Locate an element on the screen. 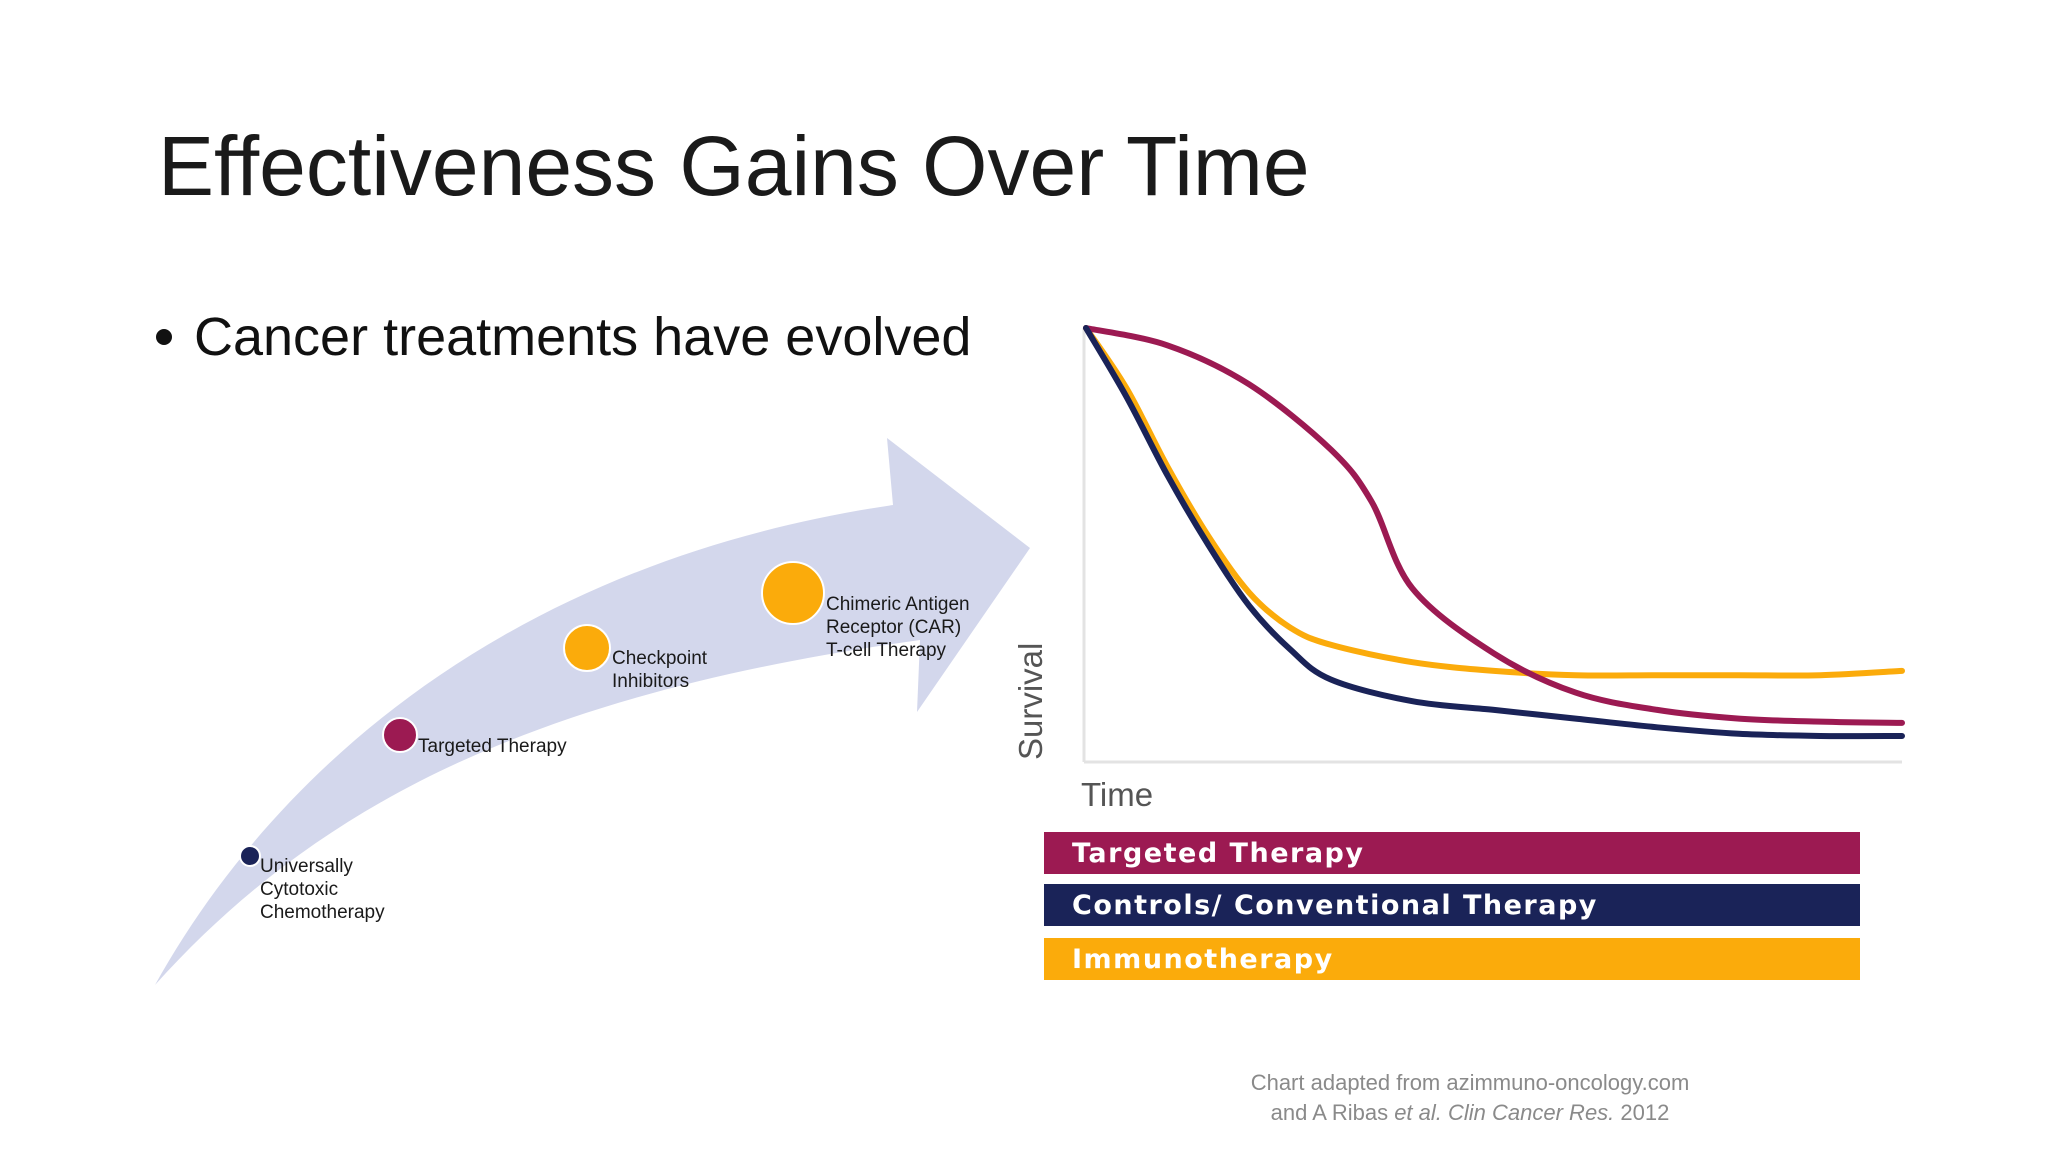  milestone-dot-chemotherapy is located at coordinates (250, 856).